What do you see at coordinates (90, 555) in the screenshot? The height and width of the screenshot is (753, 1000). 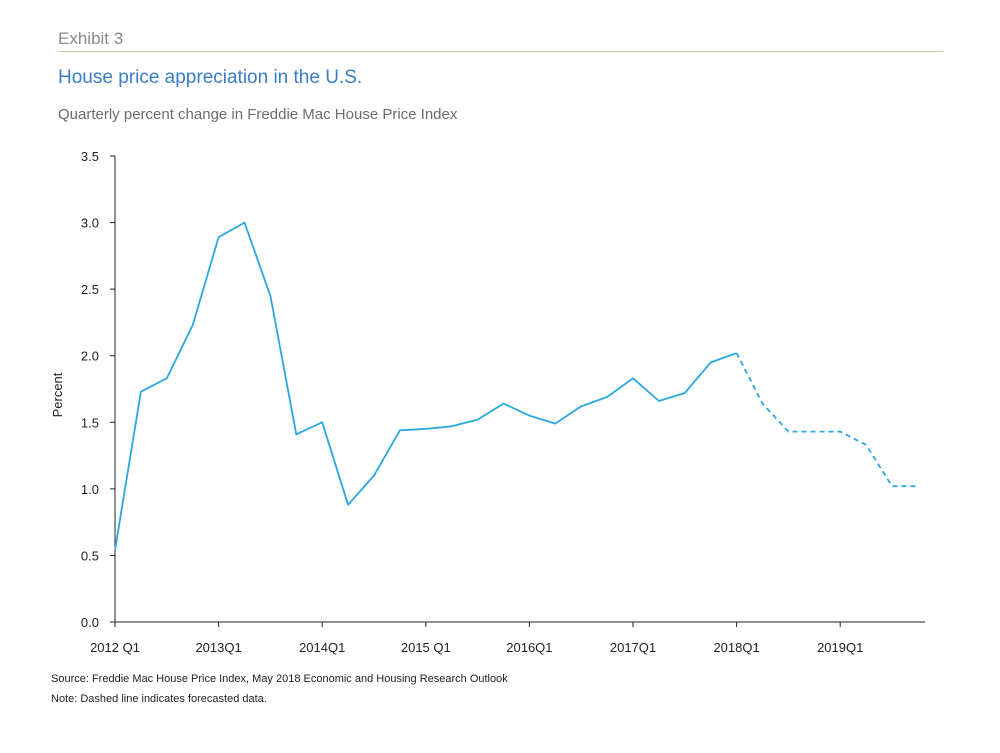 I see `y-tick-label: 0.5` at bounding box center [90, 555].